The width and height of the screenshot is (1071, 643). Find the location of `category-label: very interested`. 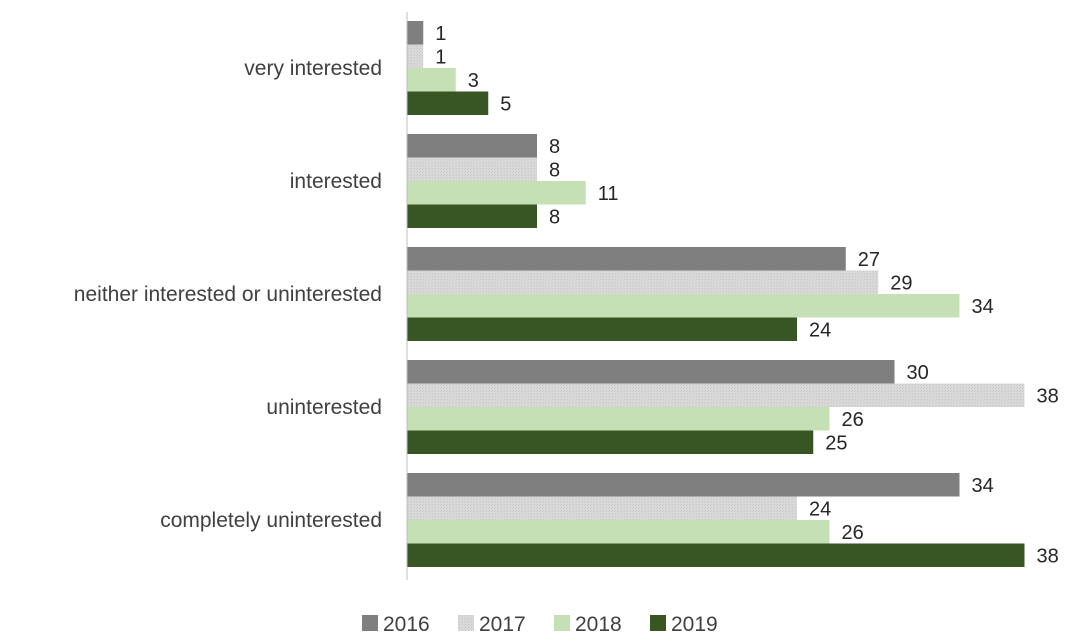

category-label: very interested is located at coordinates (313, 68).